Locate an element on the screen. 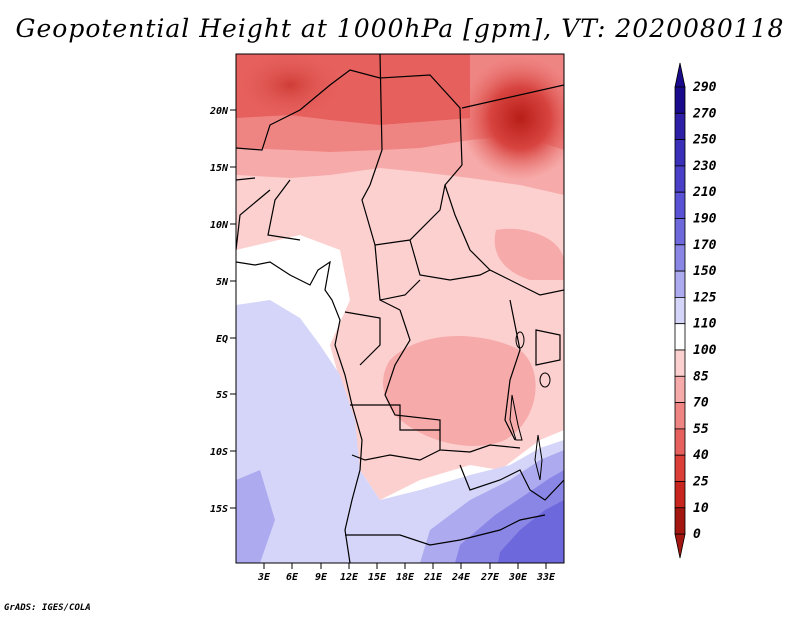 The image size is (800, 618). lon-label-24e: 24E is located at coordinates (461, 577).